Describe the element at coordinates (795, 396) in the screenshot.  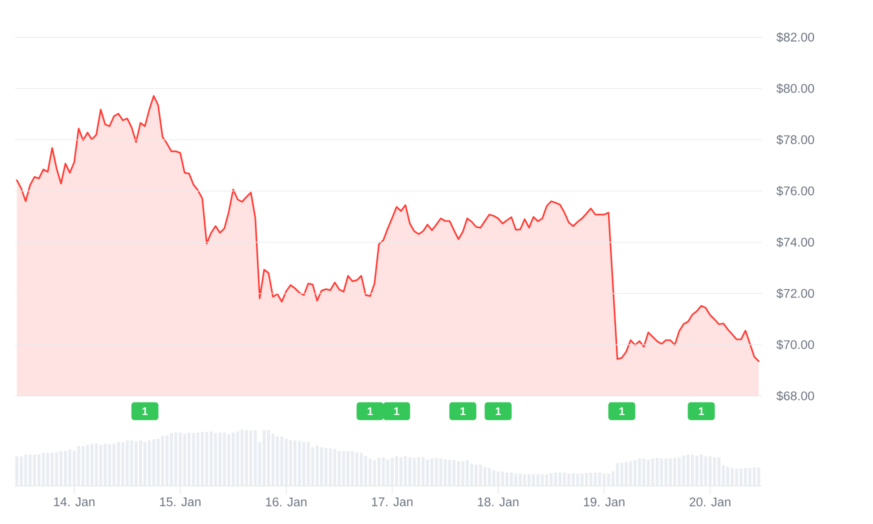
I see `y-tick-label: $68.00` at that location.